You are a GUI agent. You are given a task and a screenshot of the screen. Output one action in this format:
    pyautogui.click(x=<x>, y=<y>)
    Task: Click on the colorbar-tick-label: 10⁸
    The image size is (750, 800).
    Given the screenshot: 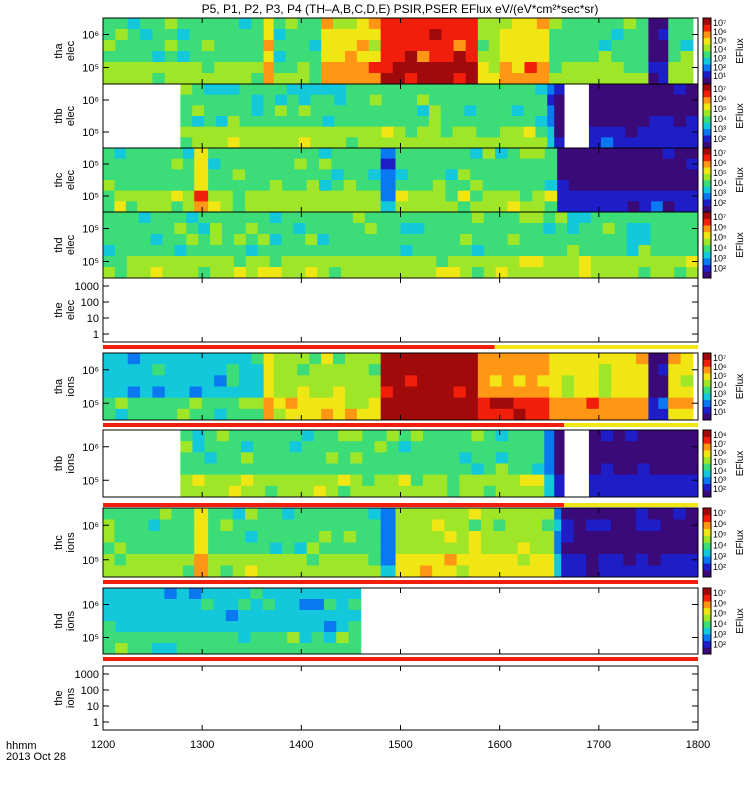 What is the action you would take?
    pyautogui.click(x=720, y=435)
    